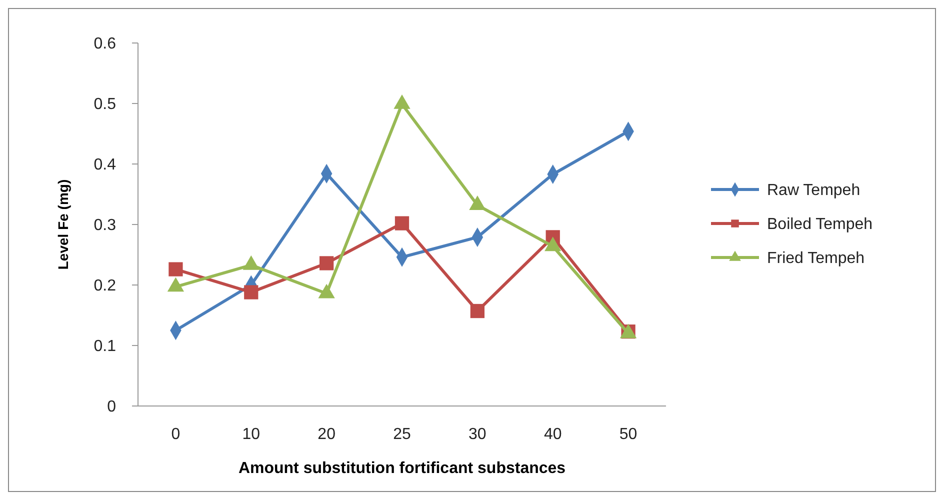 This screenshot has width=944, height=500. Describe the element at coordinates (820, 225) in the screenshot. I see `legend-label: Boiled Tempeh` at that location.